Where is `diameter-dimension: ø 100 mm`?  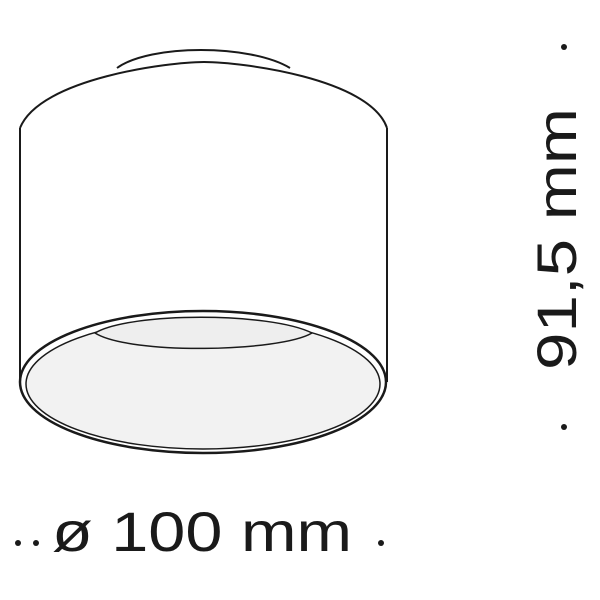 diameter-dimension: ø 100 mm is located at coordinates (199, 531).